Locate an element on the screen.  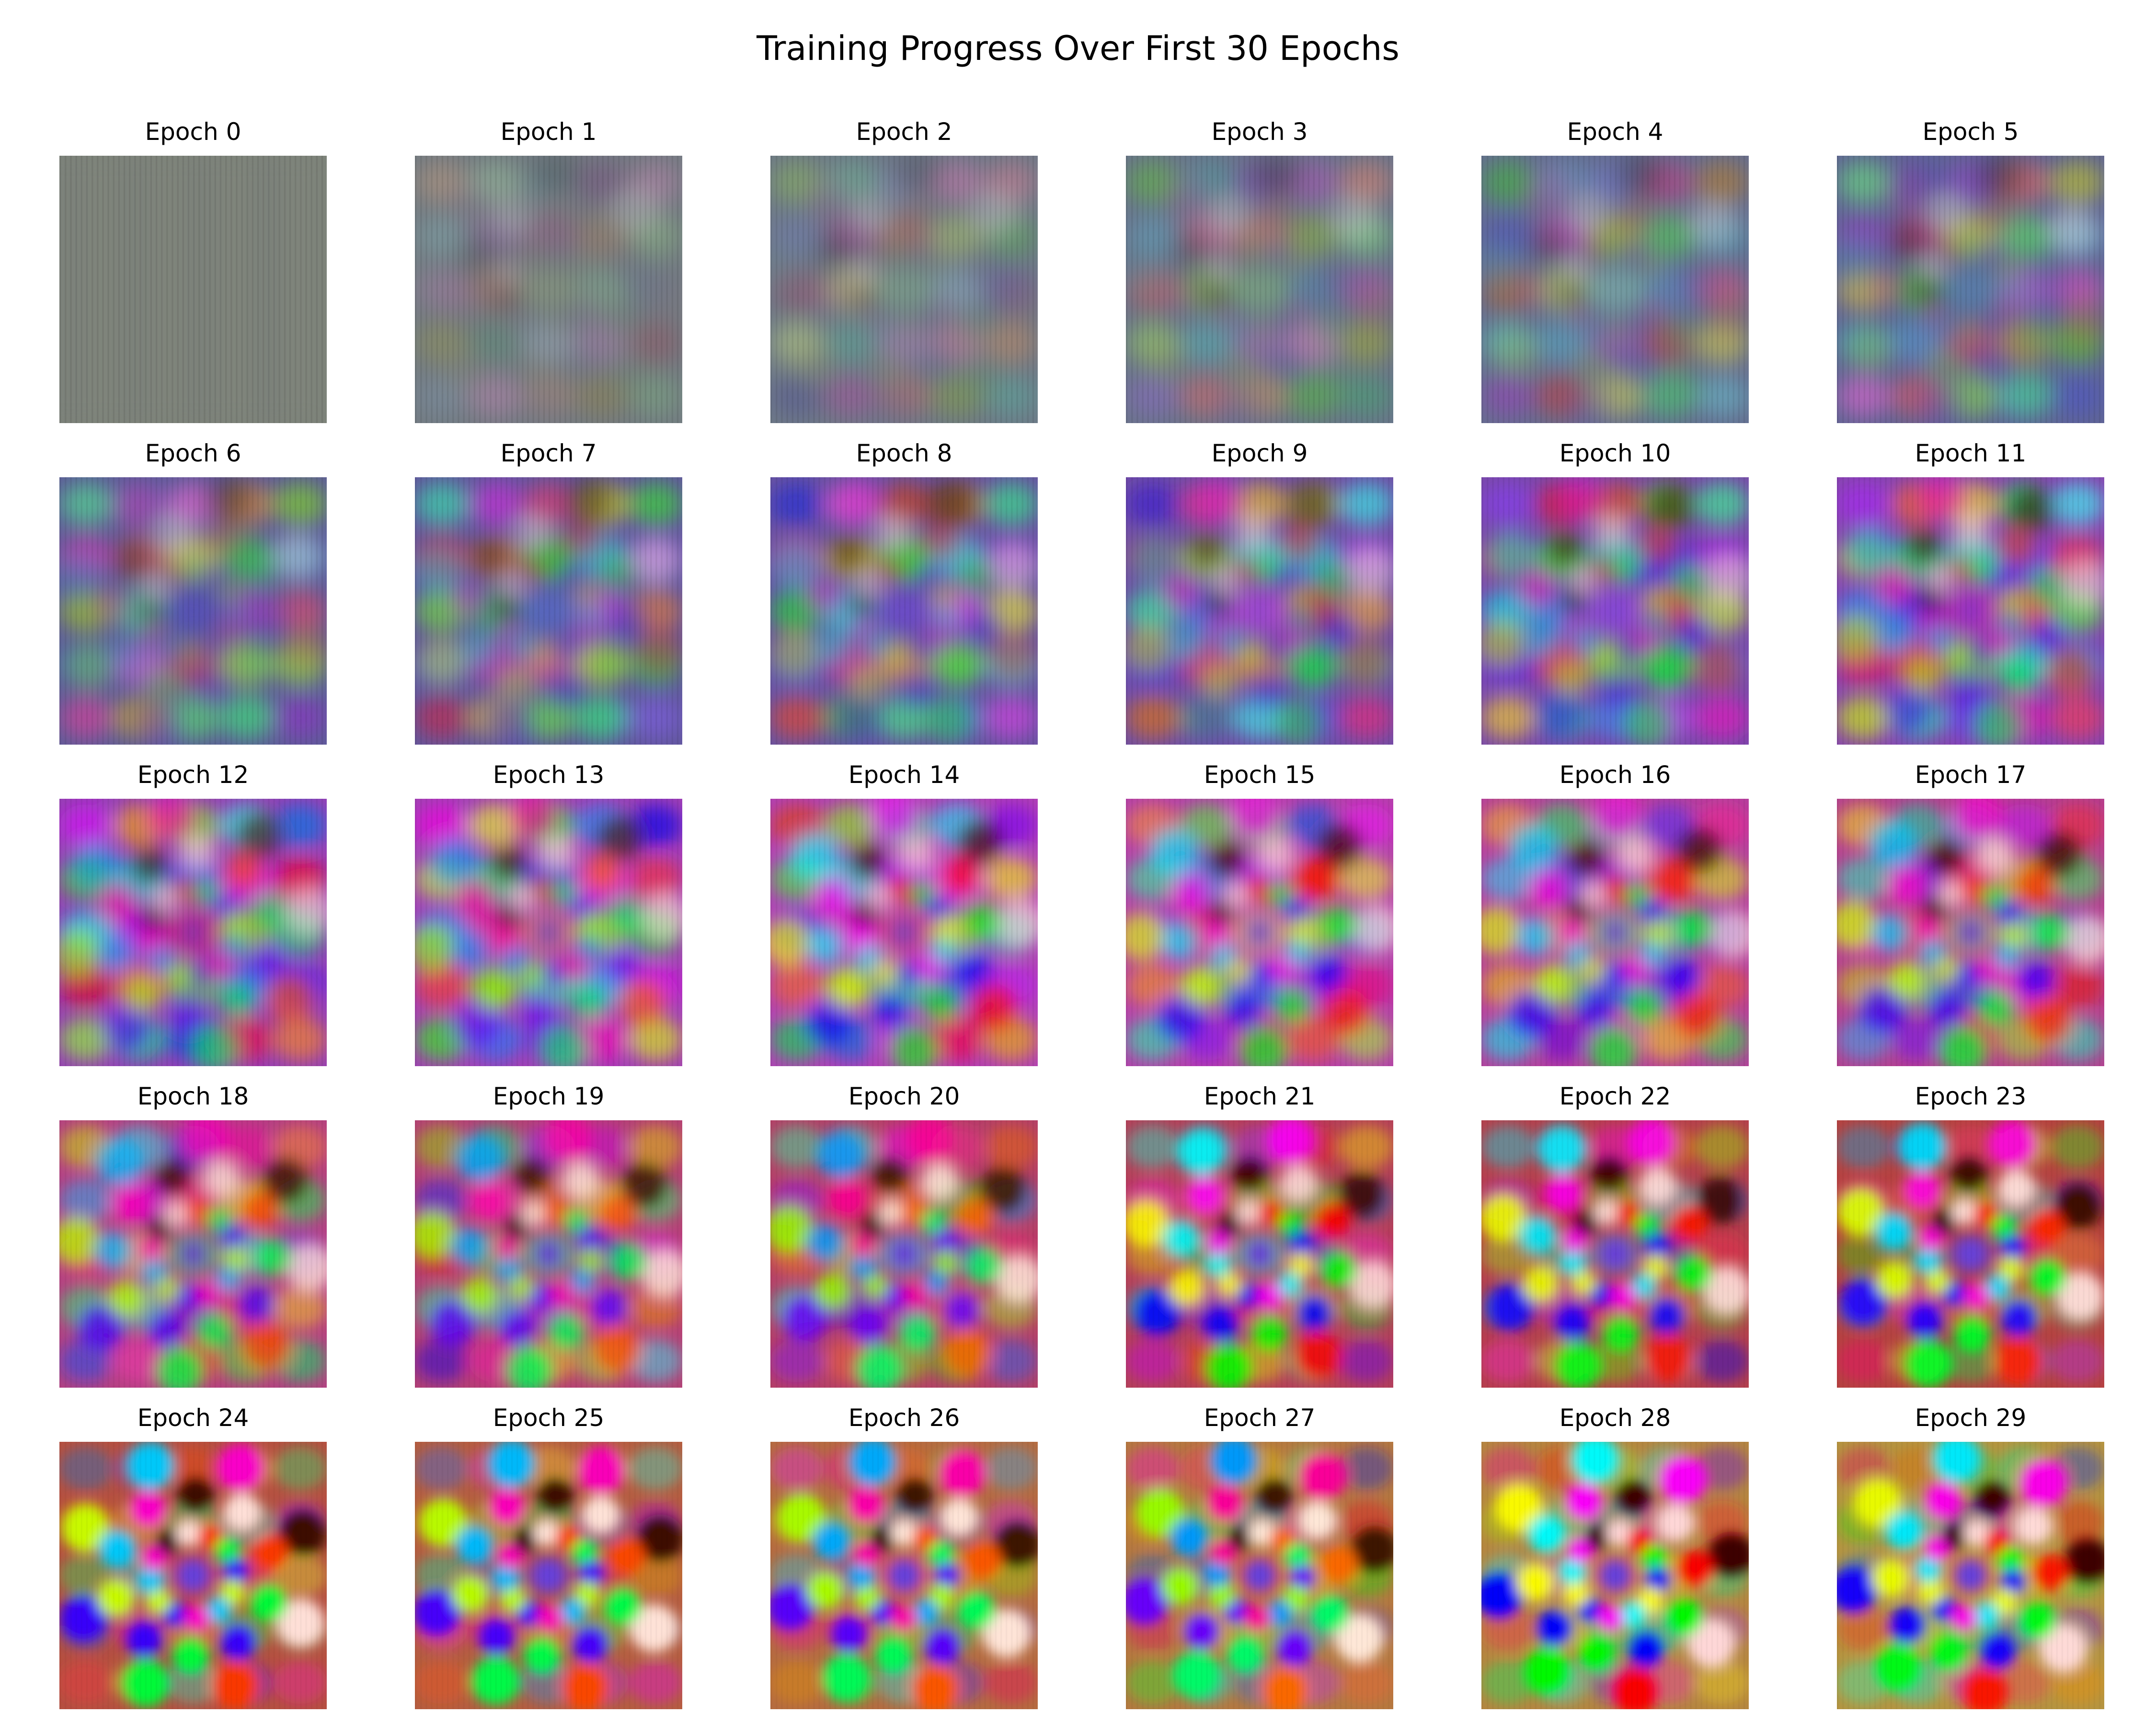
epoch-panel-title: Epoch 1 is located at coordinates (548, 132).